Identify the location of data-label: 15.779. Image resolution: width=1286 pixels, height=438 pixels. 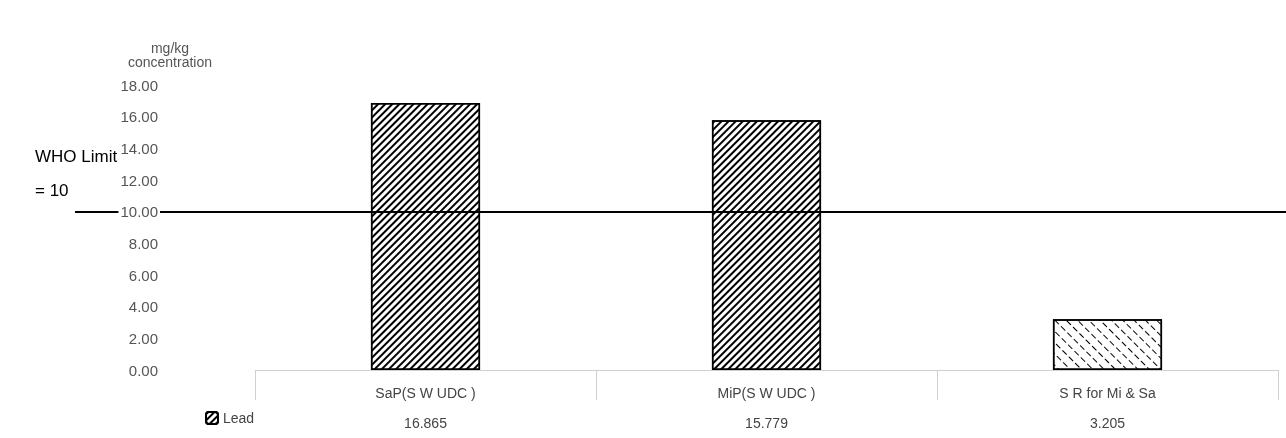
(767, 423).